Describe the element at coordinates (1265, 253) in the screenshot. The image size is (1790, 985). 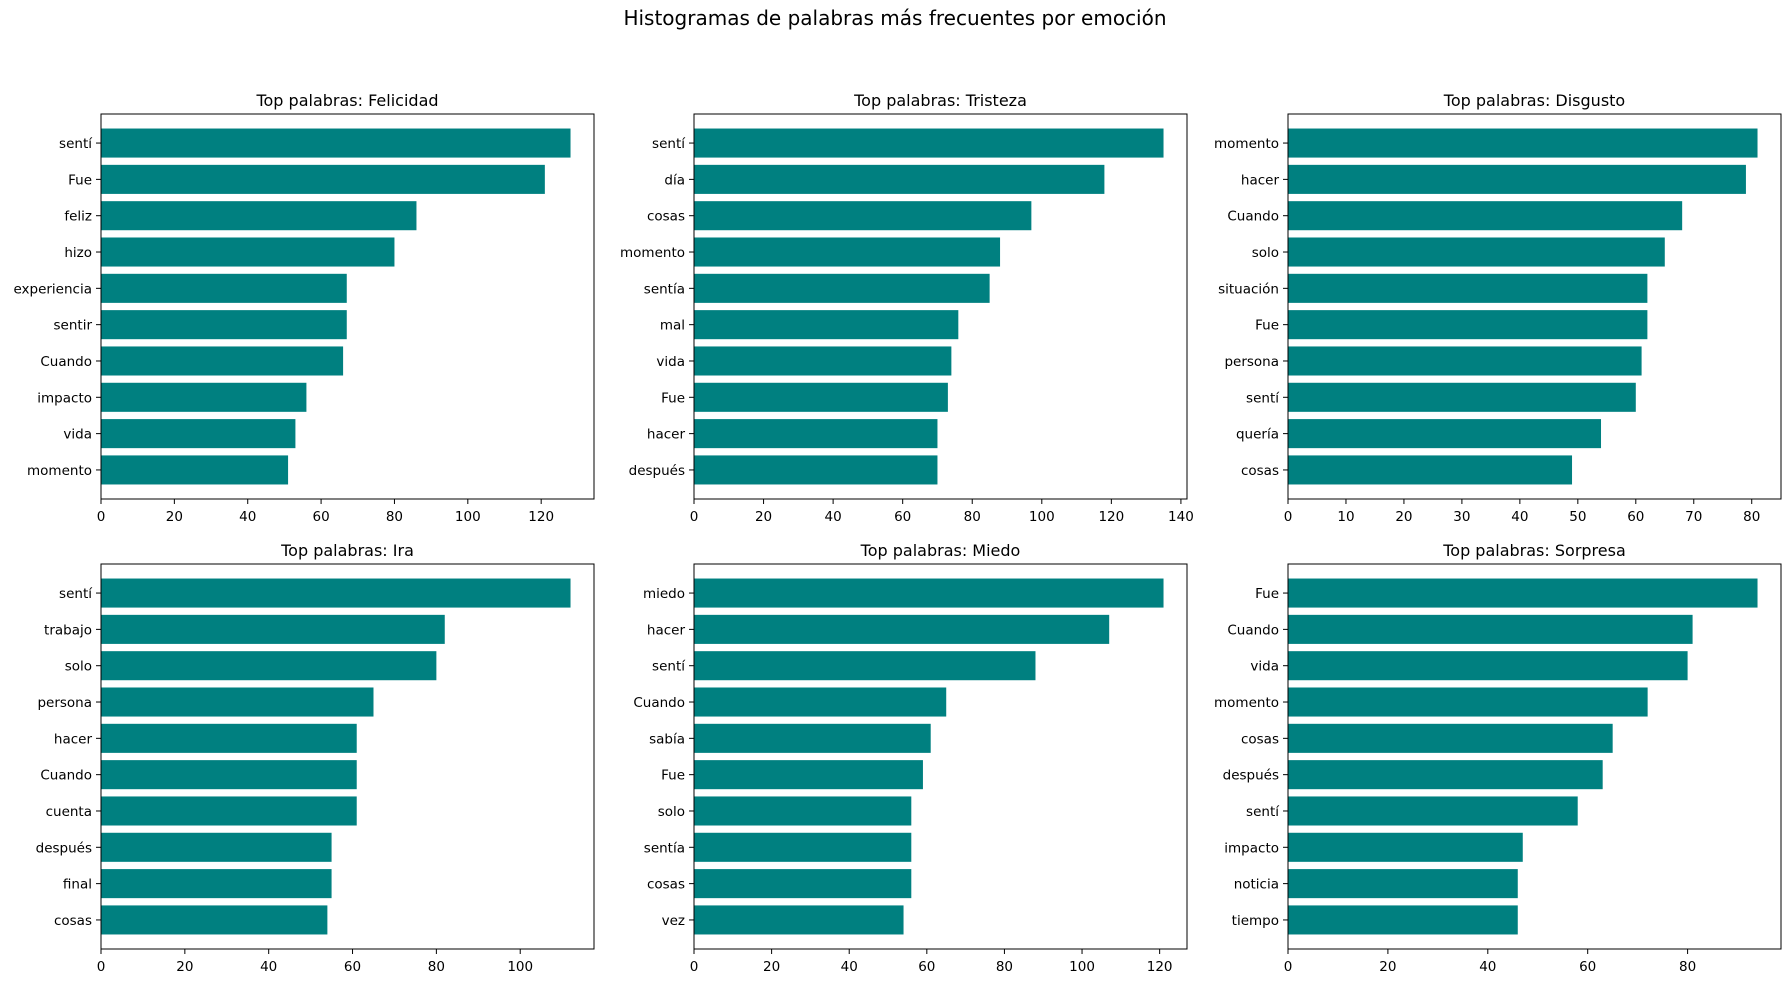
I see `y-tick-label: solo` at that location.